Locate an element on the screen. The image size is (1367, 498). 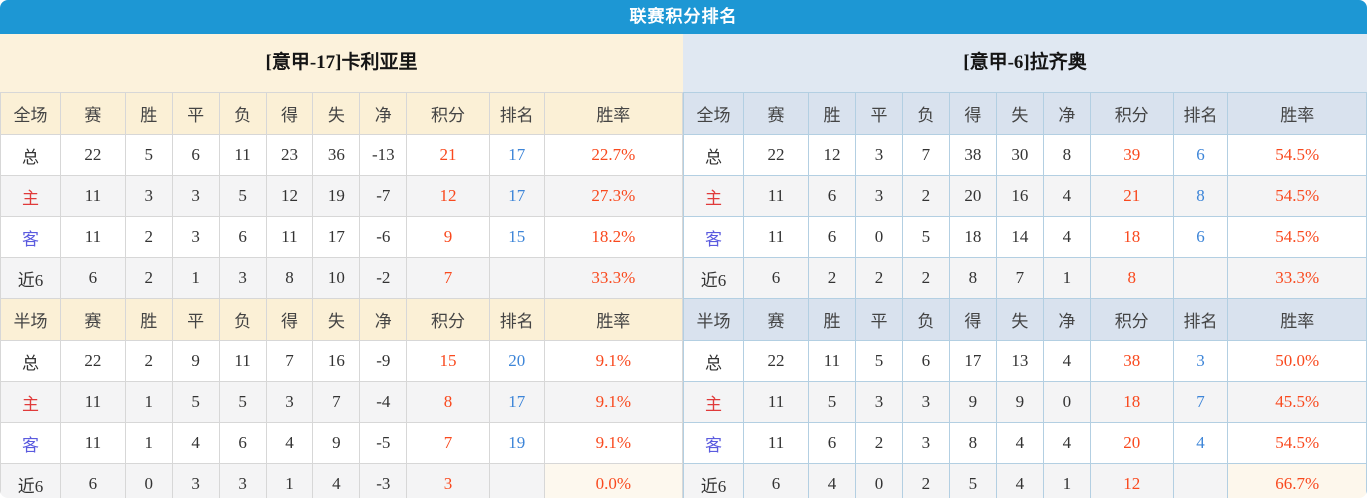
column-header: 胜率 is located at coordinates (613, 113).